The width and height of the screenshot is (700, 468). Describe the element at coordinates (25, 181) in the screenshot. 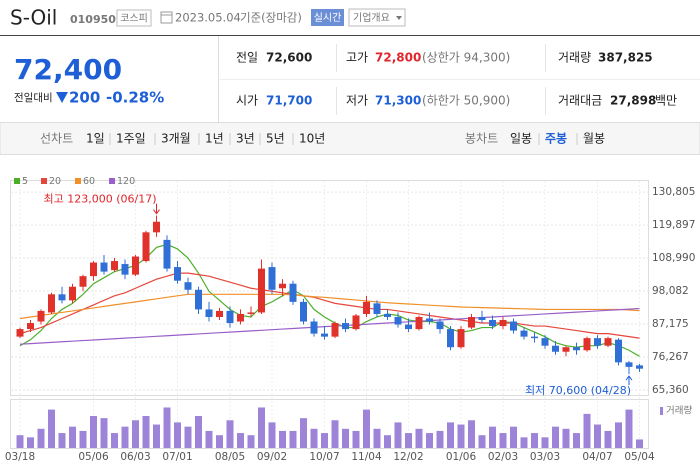

I see `legend-label: 5` at that location.